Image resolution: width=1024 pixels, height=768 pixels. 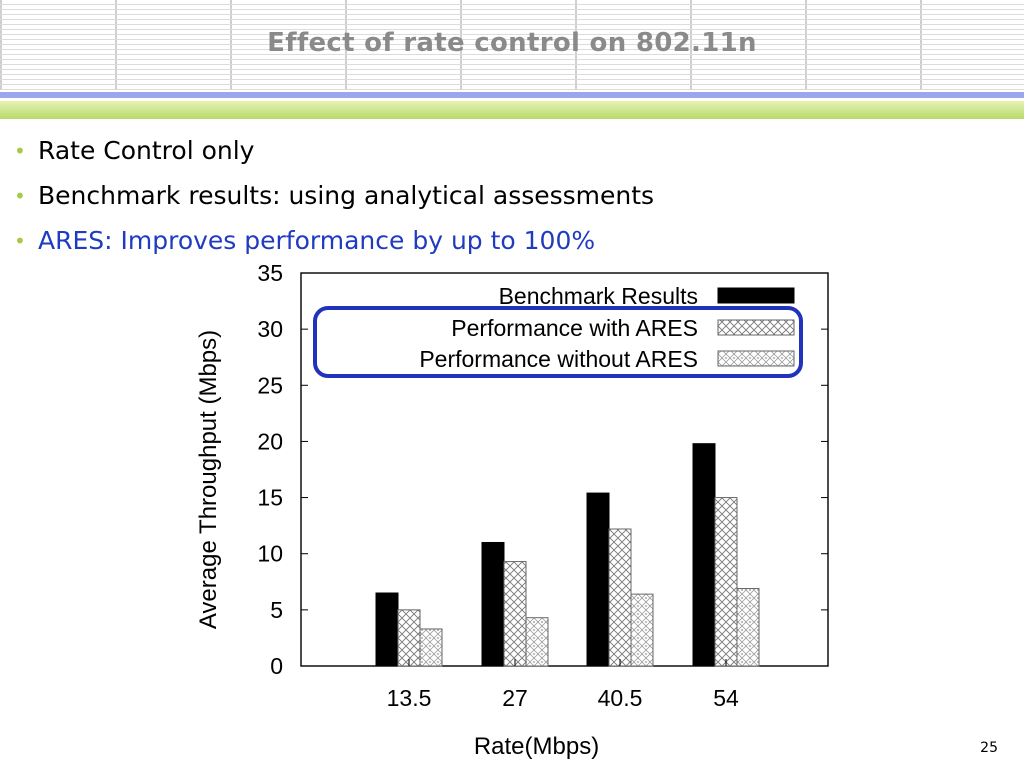 What do you see at coordinates (208, 479) in the screenshot?
I see `y-axis-label: Average Throughput (Mbps)` at bounding box center [208, 479].